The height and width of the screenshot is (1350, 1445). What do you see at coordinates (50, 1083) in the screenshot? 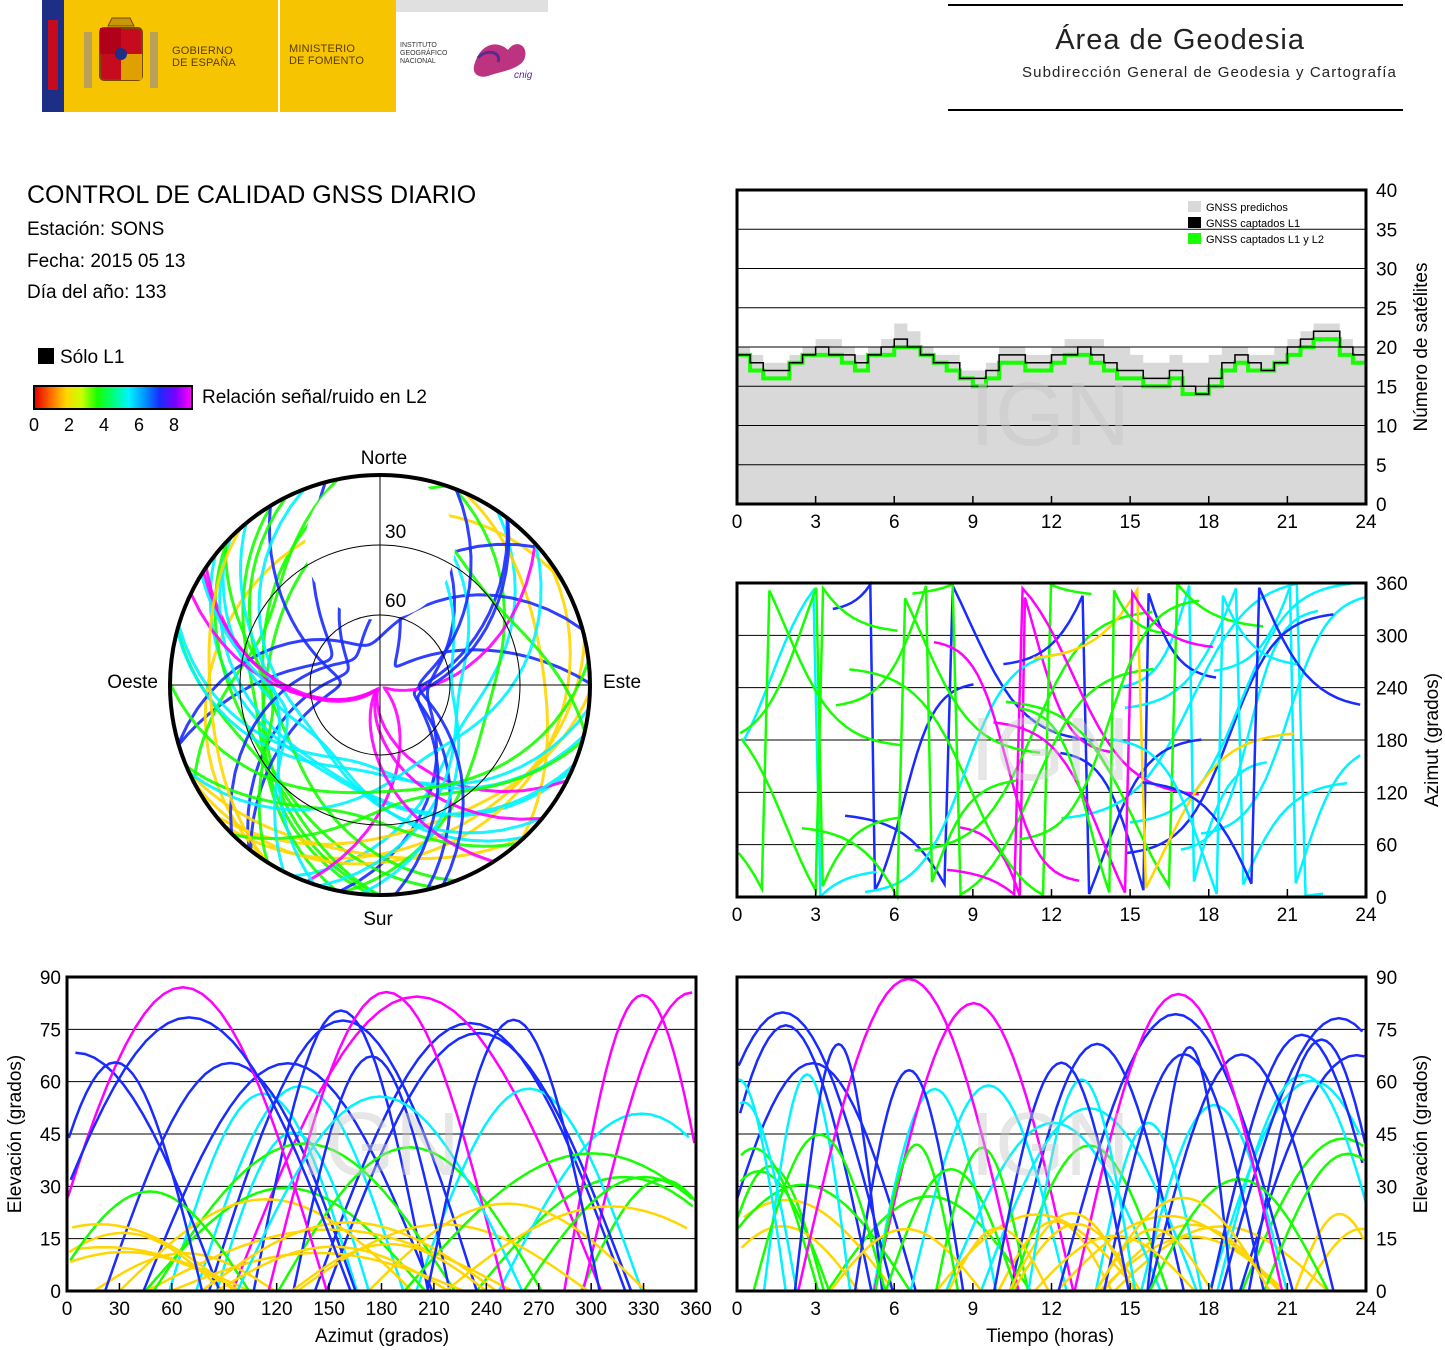
I see `y-tick-label: 60` at bounding box center [50, 1083].